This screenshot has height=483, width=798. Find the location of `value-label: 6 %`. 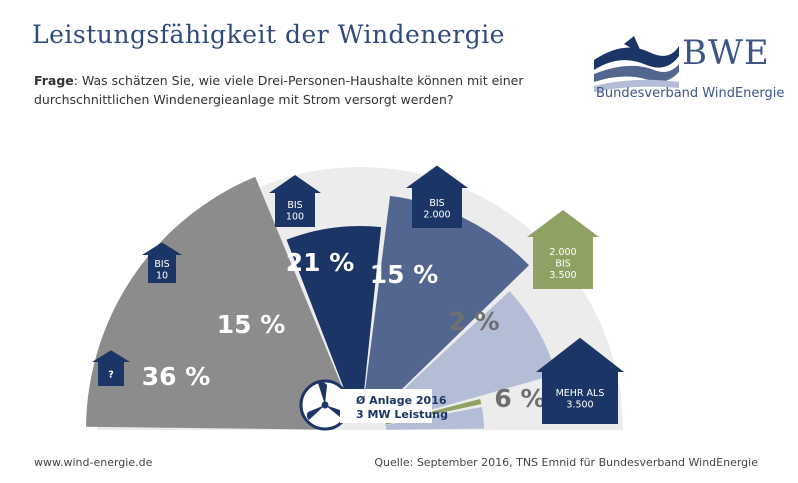

value-label: 6 % is located at coordinates (519, 398).